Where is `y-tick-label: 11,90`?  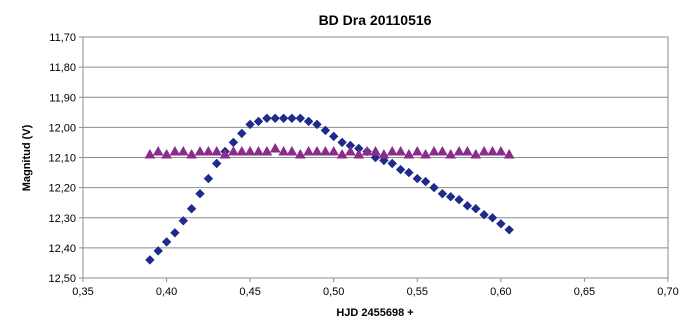 y-tick-label: 11,90 is located at coordinates (62, 98).